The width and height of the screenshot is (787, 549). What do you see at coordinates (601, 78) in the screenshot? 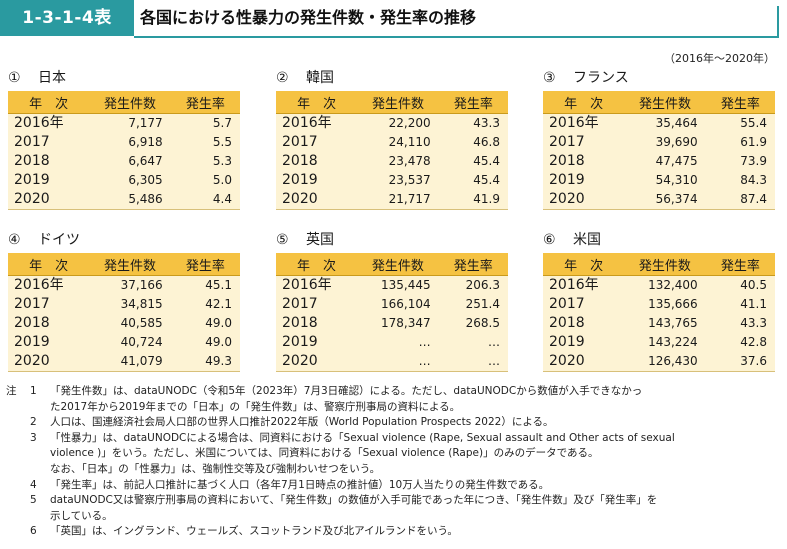
I see `country-name: フランス` at bounding box center [601, 78].